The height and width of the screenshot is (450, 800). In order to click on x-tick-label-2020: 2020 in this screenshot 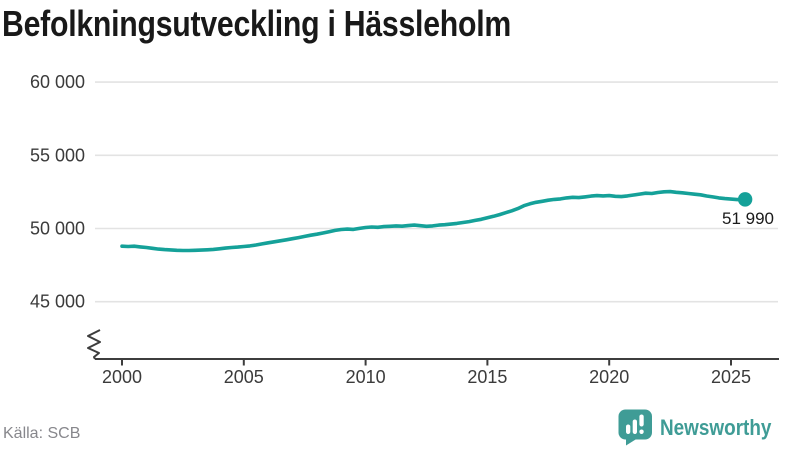, I will do `click(609, 377)`.